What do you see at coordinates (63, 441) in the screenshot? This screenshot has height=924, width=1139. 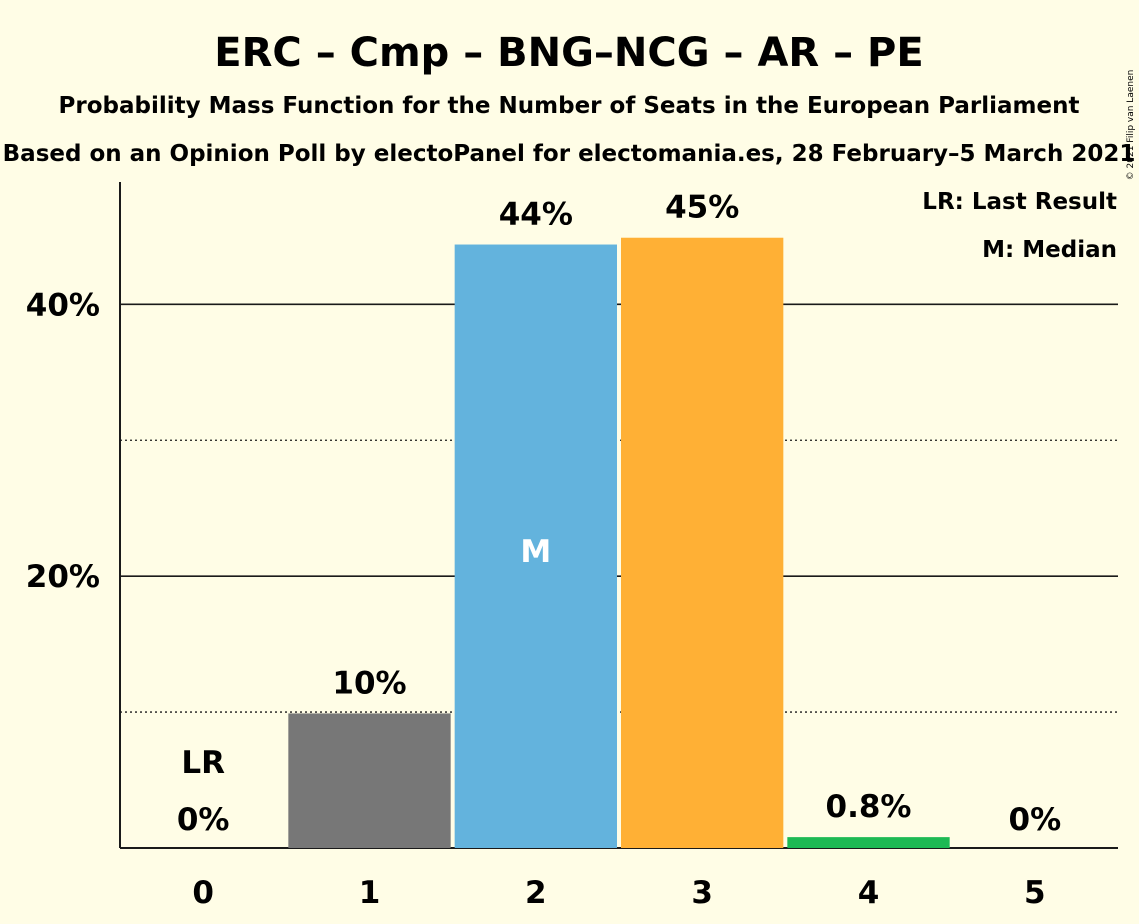 I see `y-tick-labels: 20% 40%` at bounding box center [63, 441].